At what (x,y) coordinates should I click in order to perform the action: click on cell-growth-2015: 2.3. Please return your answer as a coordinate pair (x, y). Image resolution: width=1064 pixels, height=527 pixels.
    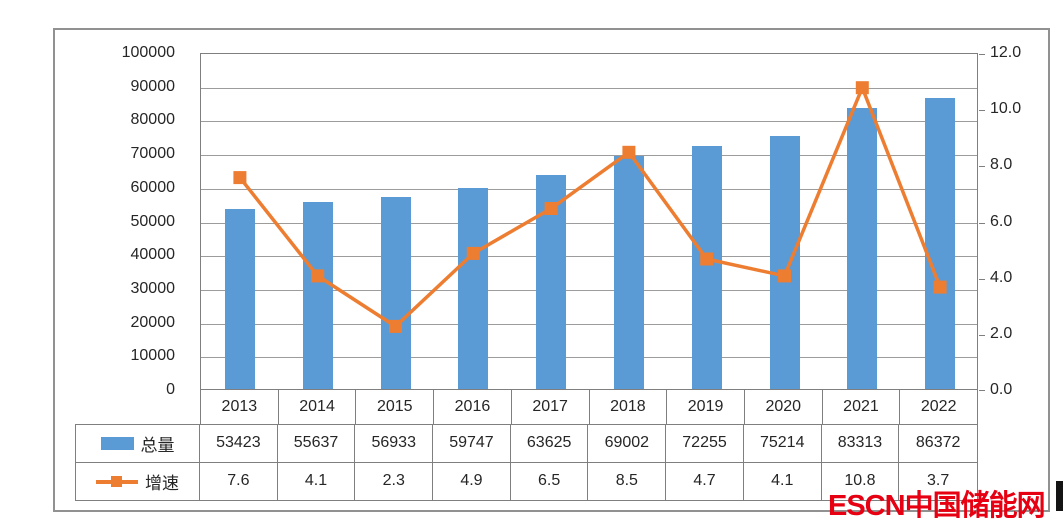
    Looking at the image, I should click on (394, 481).